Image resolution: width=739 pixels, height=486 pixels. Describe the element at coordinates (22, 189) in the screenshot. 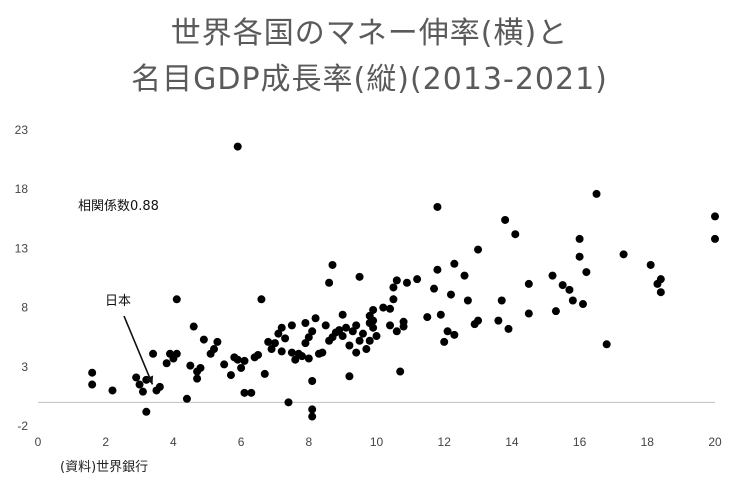

I see `y-tick-label: 18` at that location.